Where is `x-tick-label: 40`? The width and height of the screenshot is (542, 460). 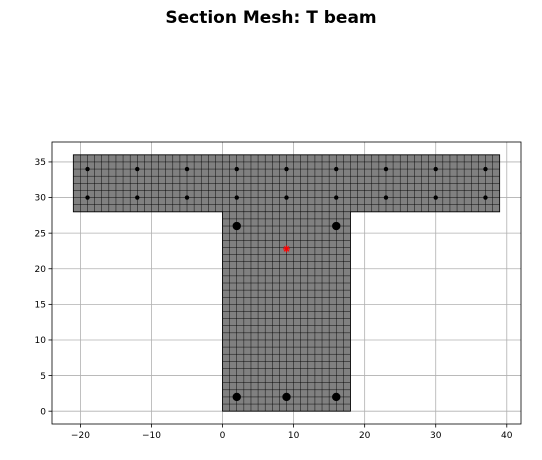 x-tick-label: 40 is located at coordinates (507, 436).